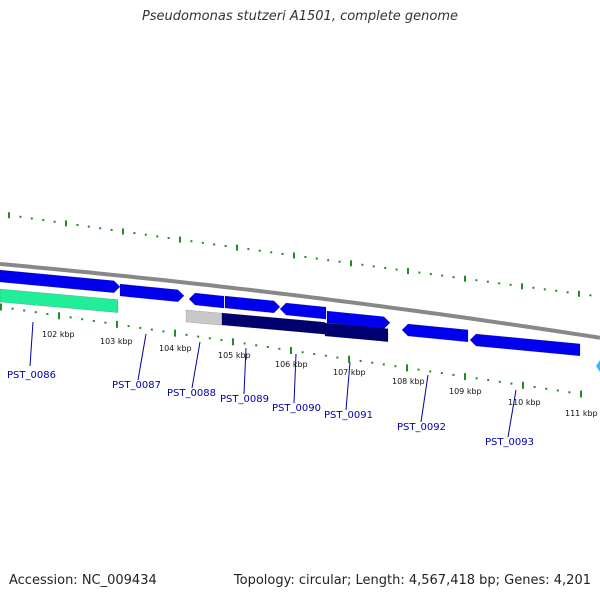  I want to click on kbp-label: 104 kbp, so click(175, 348).